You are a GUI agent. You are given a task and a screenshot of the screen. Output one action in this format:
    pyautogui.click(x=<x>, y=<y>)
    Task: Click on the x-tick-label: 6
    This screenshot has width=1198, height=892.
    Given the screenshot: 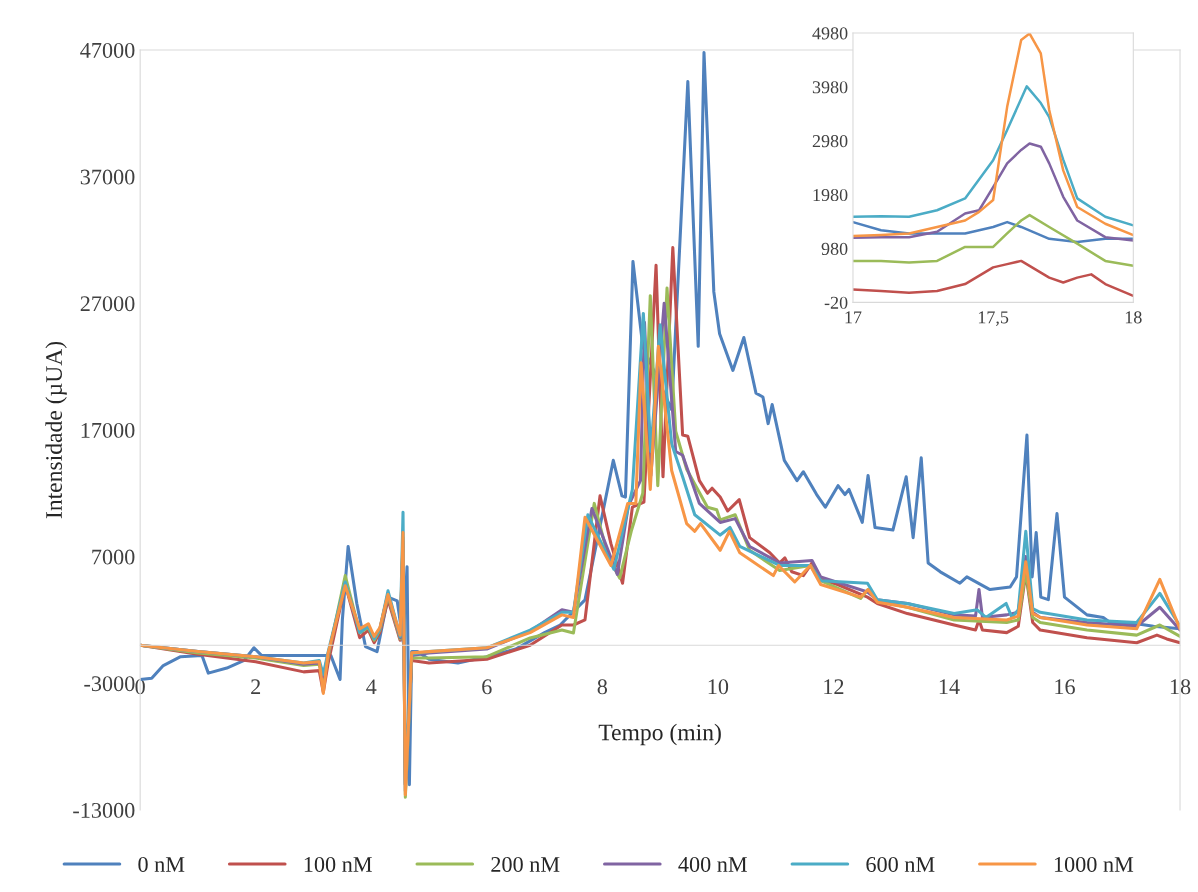 What is the action you would take?
    pyautogui.click(x=487, y=687)
    